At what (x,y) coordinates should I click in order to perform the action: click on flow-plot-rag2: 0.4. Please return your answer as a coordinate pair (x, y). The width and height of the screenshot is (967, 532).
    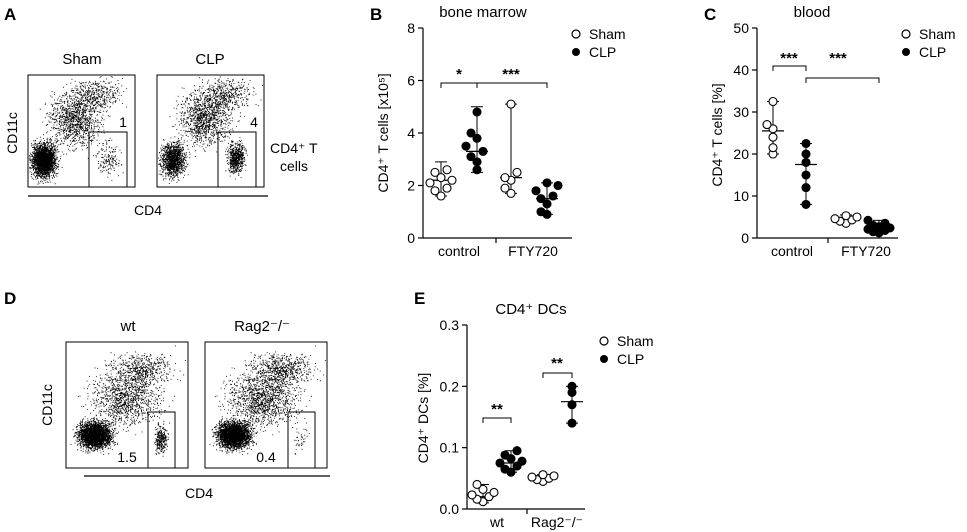
    Looking at the image, I should click on (266, 405).